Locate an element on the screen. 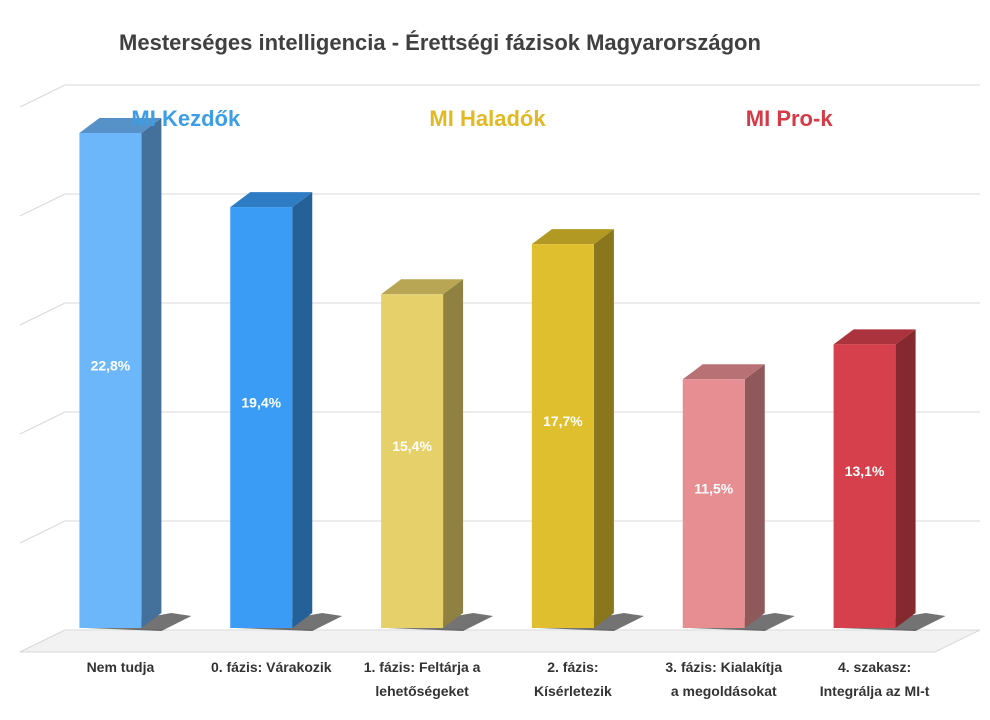 The image size is (990, 720). category-label-line: lehetőségeket is located at coordinates (422, 691).